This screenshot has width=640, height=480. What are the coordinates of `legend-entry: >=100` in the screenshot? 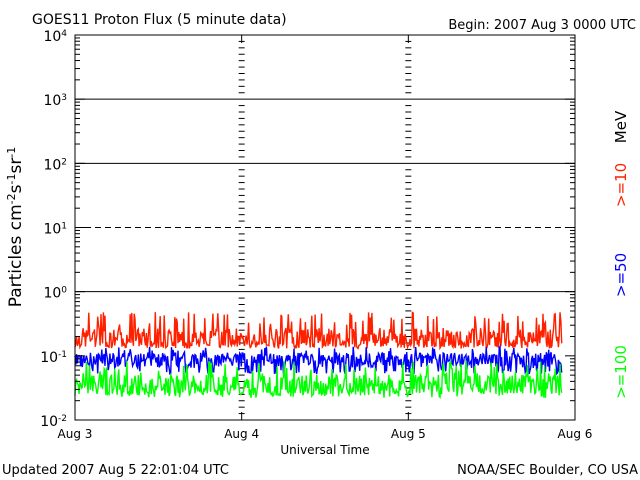 It's located at (621, 372).